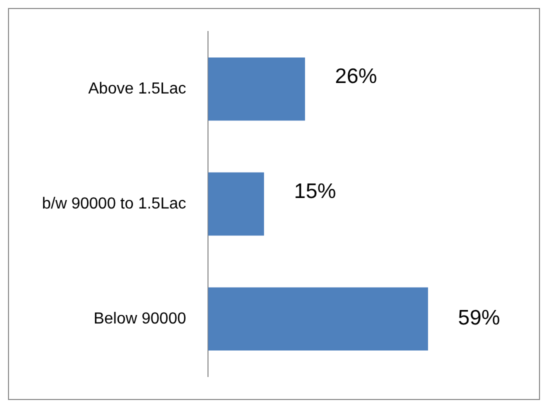 The width and height of the screenshot is (547, 408). What do you see at coordinates (356, 76) in the screenshot?
I see `data-label: 26%` at bounding box center [356, 76].